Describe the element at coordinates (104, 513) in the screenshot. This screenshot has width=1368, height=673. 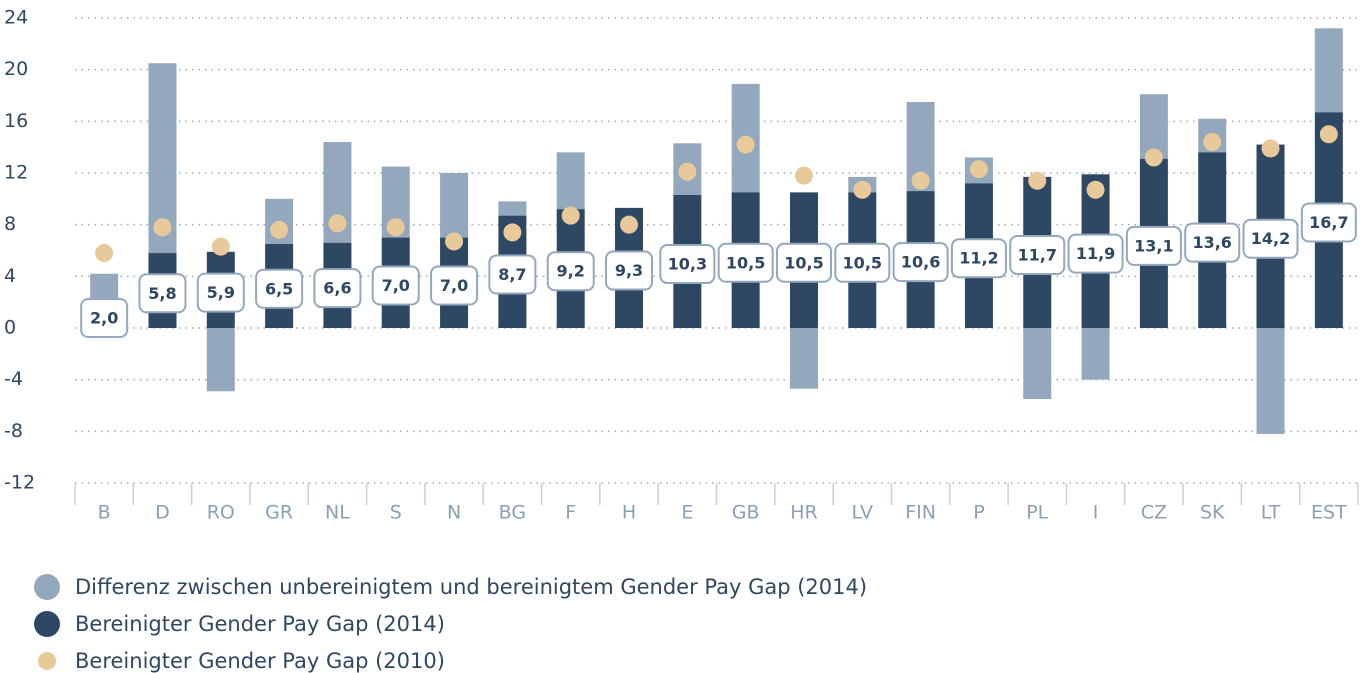
I see `x-tick-label: B` at that location.